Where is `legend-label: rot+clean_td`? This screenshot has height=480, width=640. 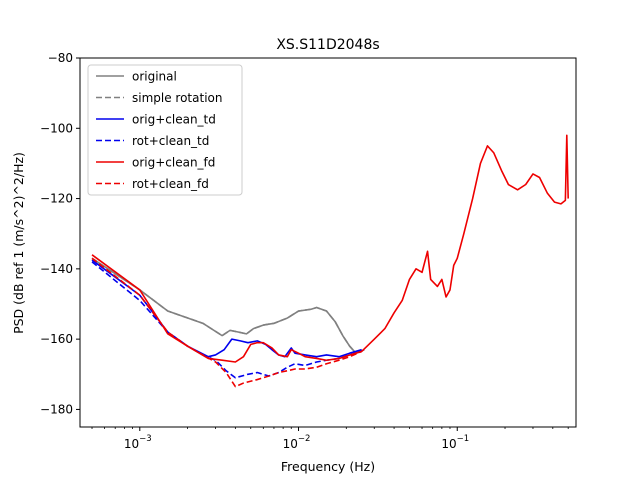 legend-label: rot+clean_td is located at coordinates (170, 141).